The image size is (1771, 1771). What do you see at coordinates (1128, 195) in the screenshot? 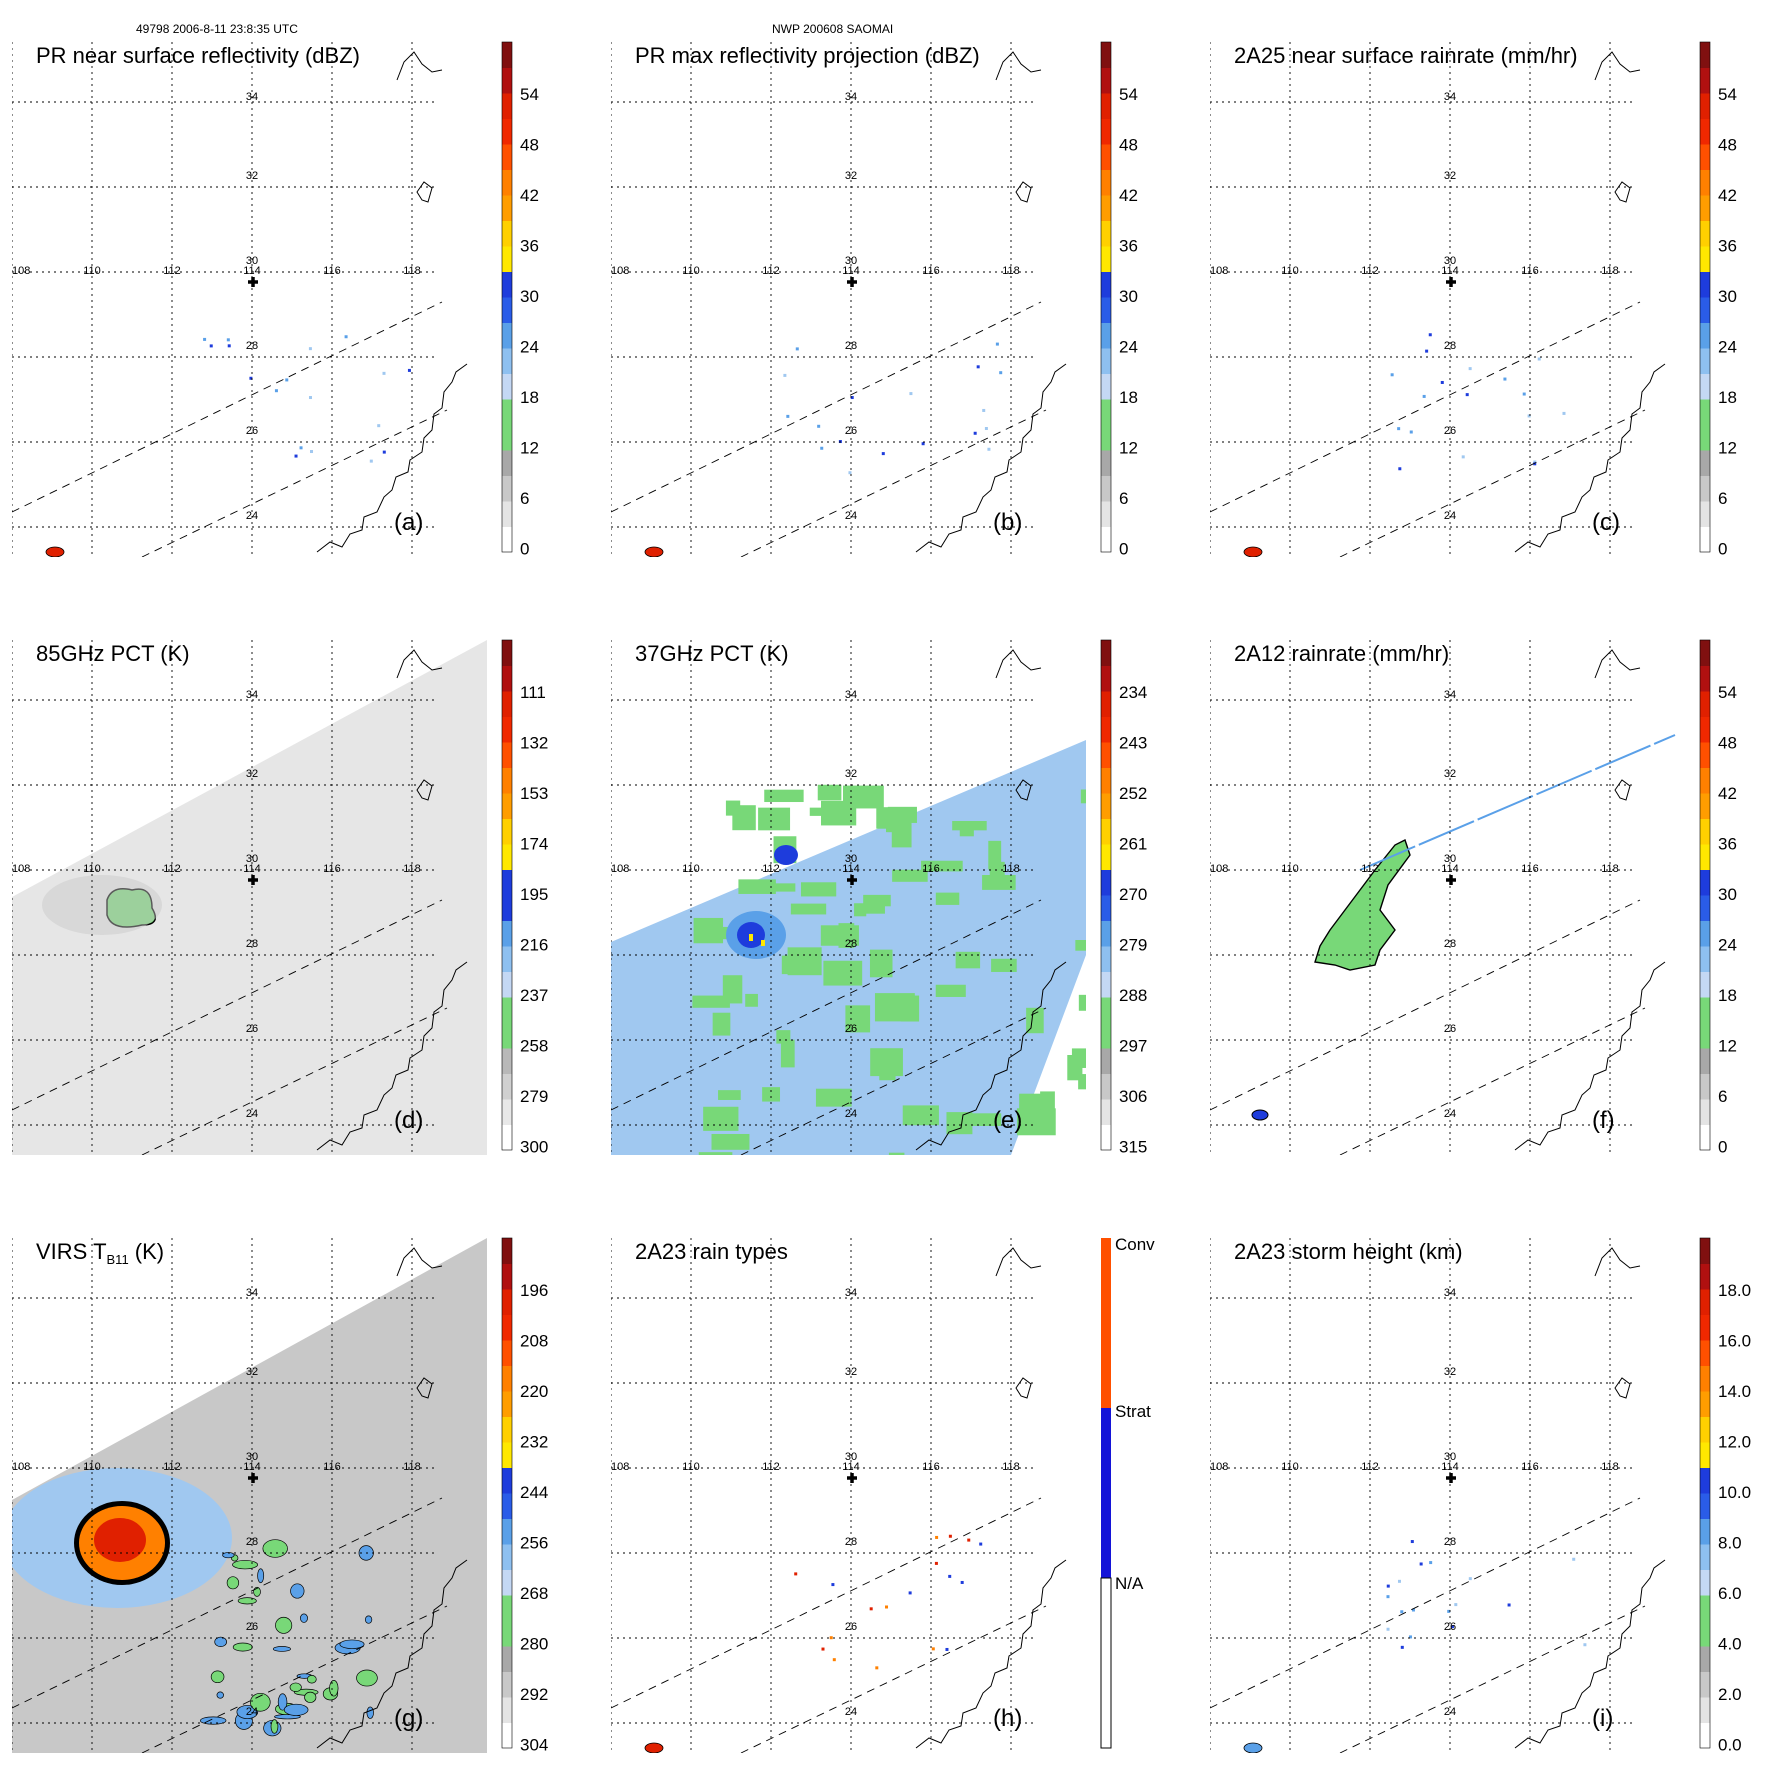
I see `cbar-tick-label: 42` at bounding box center [1128, 195].